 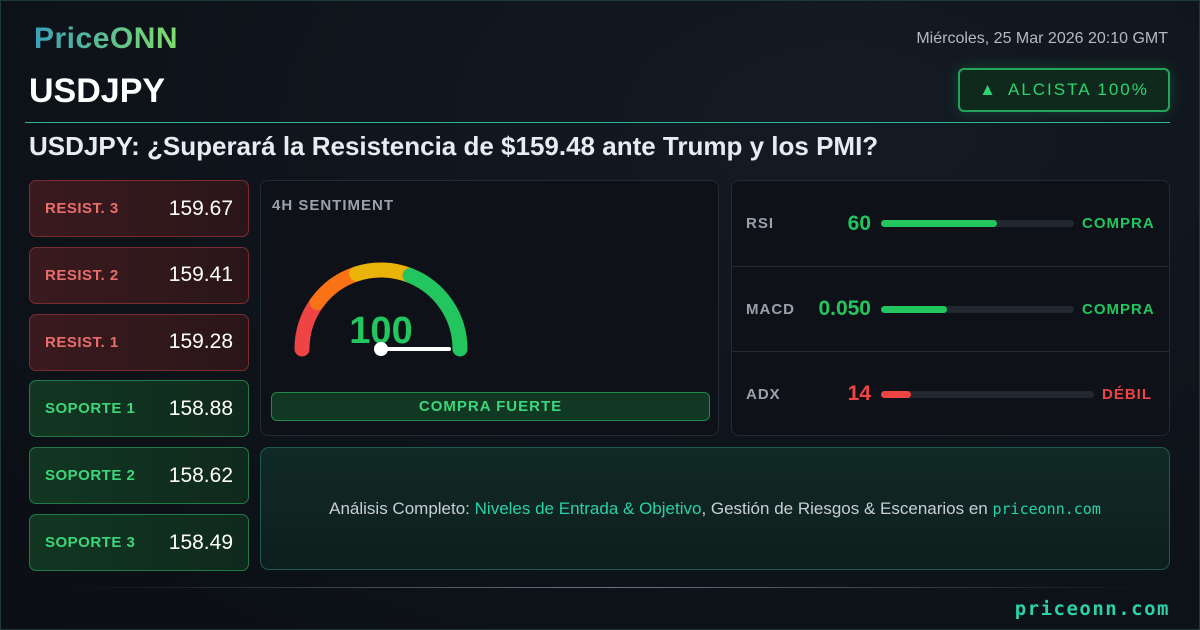 I want to click on triangle-up-icon: ▲, so click(x=988, y=89).